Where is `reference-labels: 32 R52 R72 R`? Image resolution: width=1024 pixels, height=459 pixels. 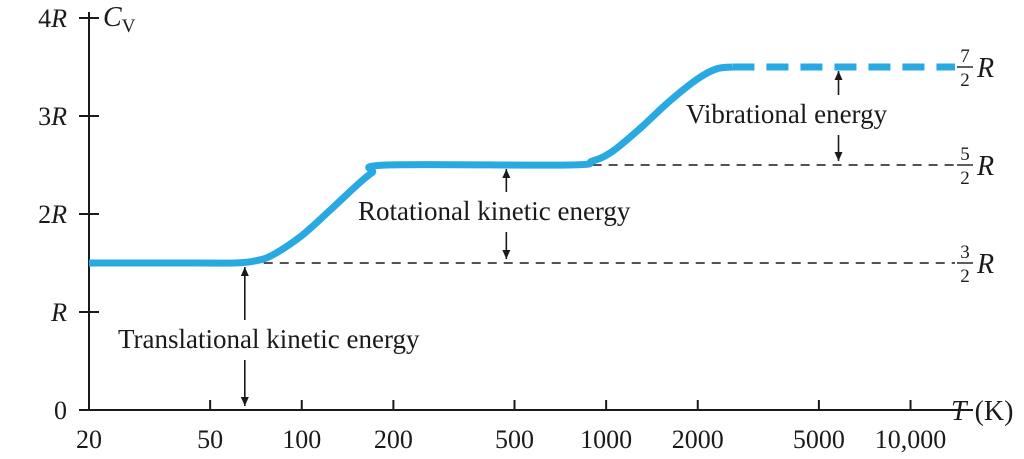
reference-labels: 32 R52 R72 R is located at coordinates (975, 166).